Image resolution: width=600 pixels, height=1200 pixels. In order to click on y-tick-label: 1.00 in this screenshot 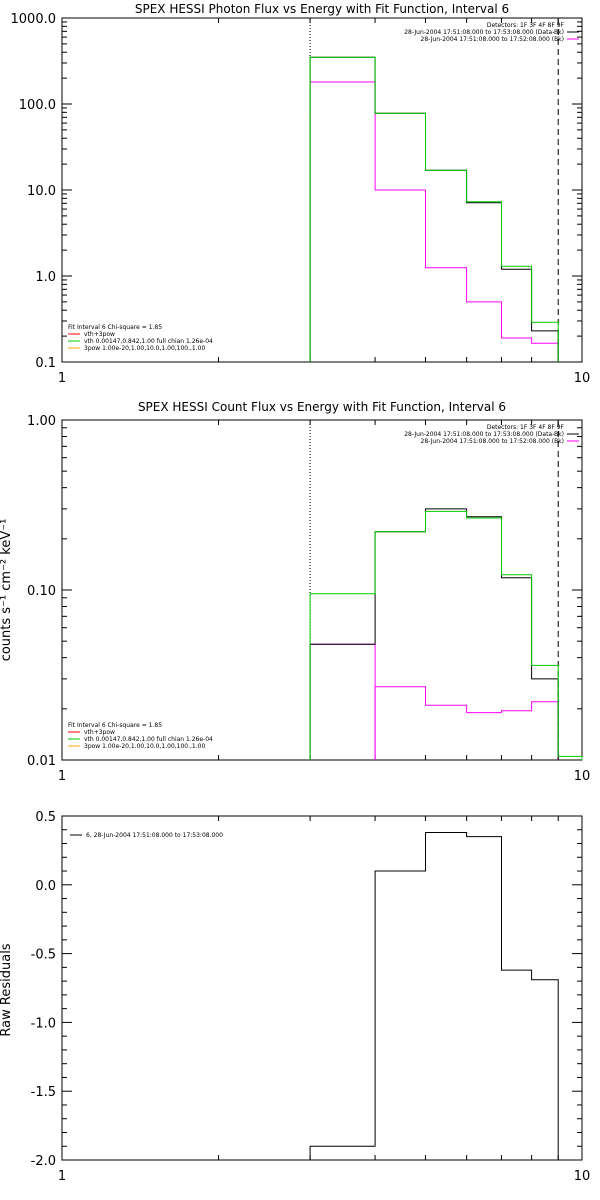, I will do `click(41, 421)`.